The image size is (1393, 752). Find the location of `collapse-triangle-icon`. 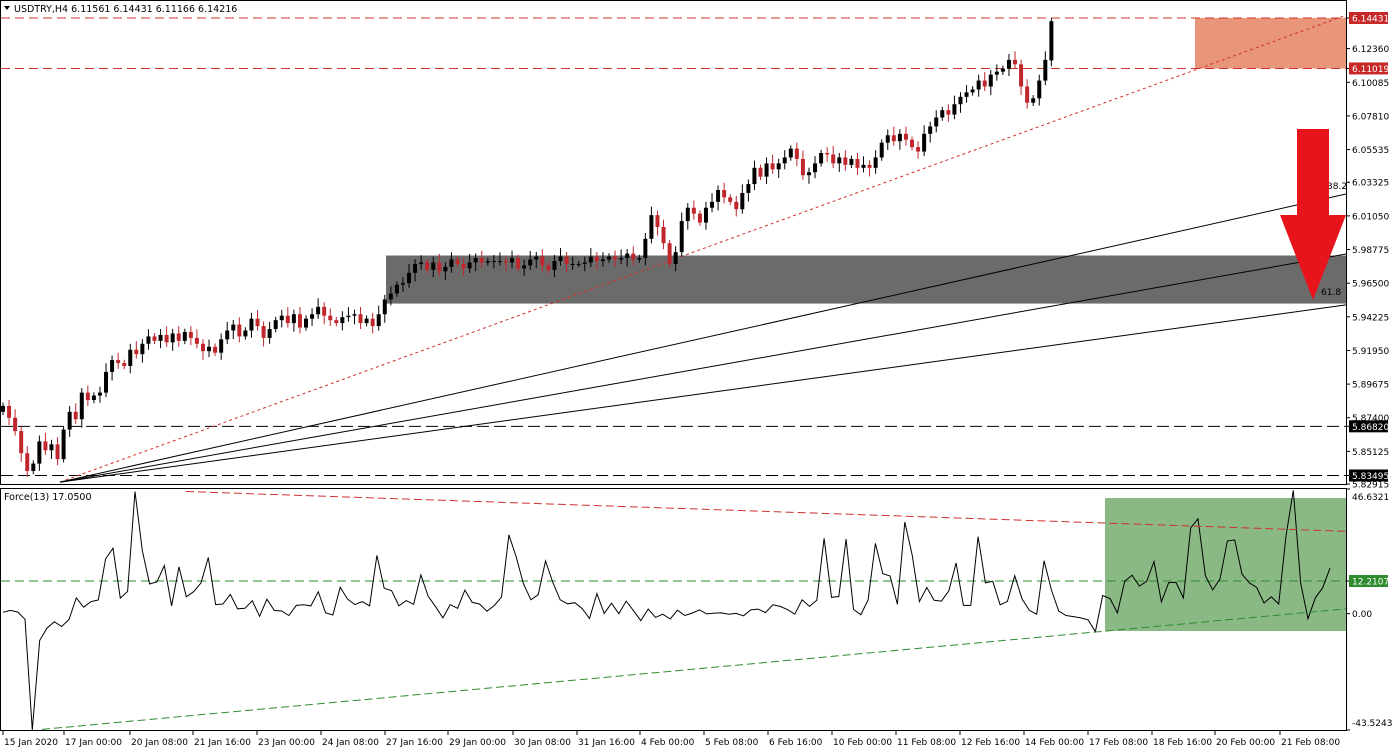

collapse-triangle-icon is located at coordinates (7, 8).